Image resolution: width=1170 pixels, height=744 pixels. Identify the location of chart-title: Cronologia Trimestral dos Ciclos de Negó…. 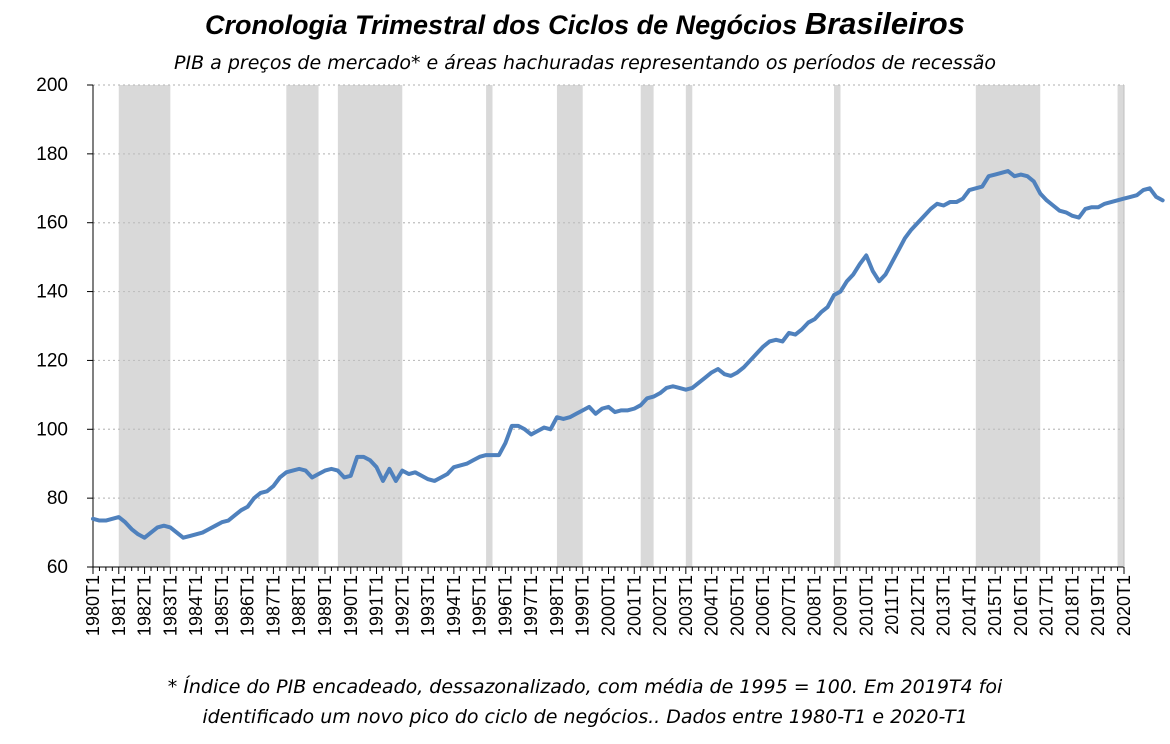
(585, 24).